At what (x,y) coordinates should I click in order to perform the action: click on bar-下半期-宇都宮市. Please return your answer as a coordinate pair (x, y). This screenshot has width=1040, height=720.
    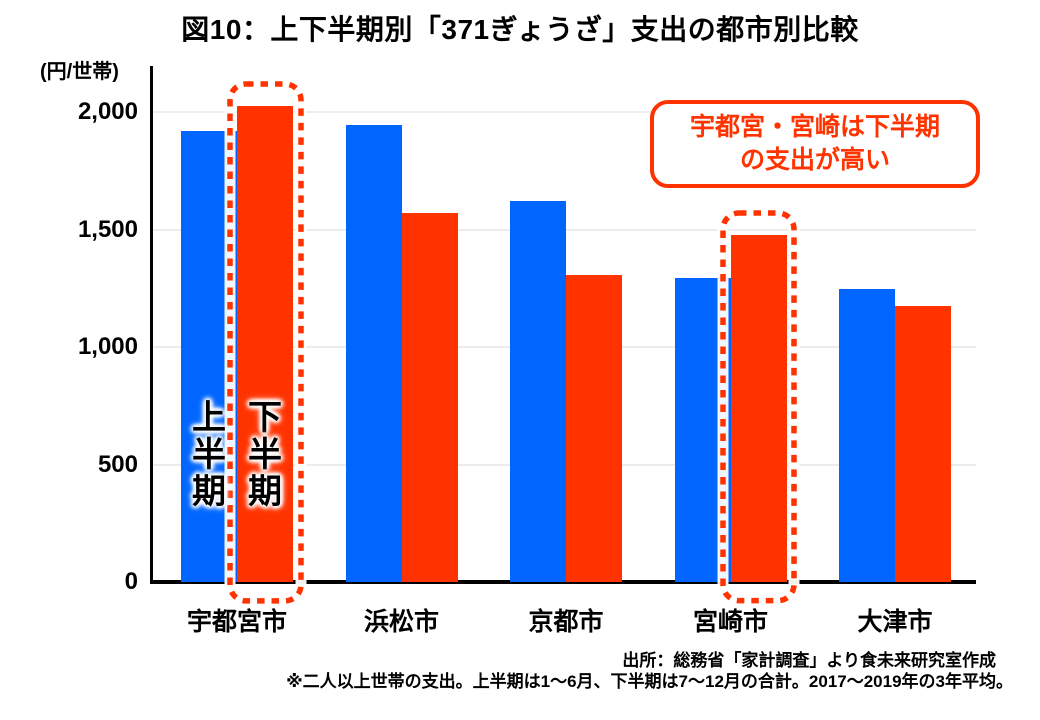
    Looking at the image, I should click on (265, 344).